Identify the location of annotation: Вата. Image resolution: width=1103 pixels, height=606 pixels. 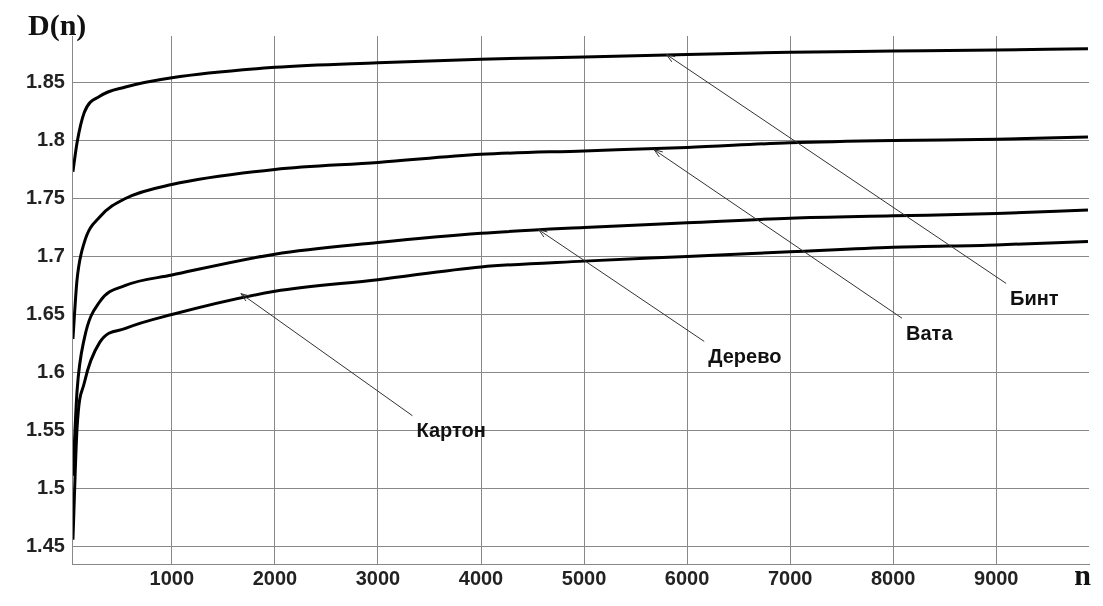
(930, 332).